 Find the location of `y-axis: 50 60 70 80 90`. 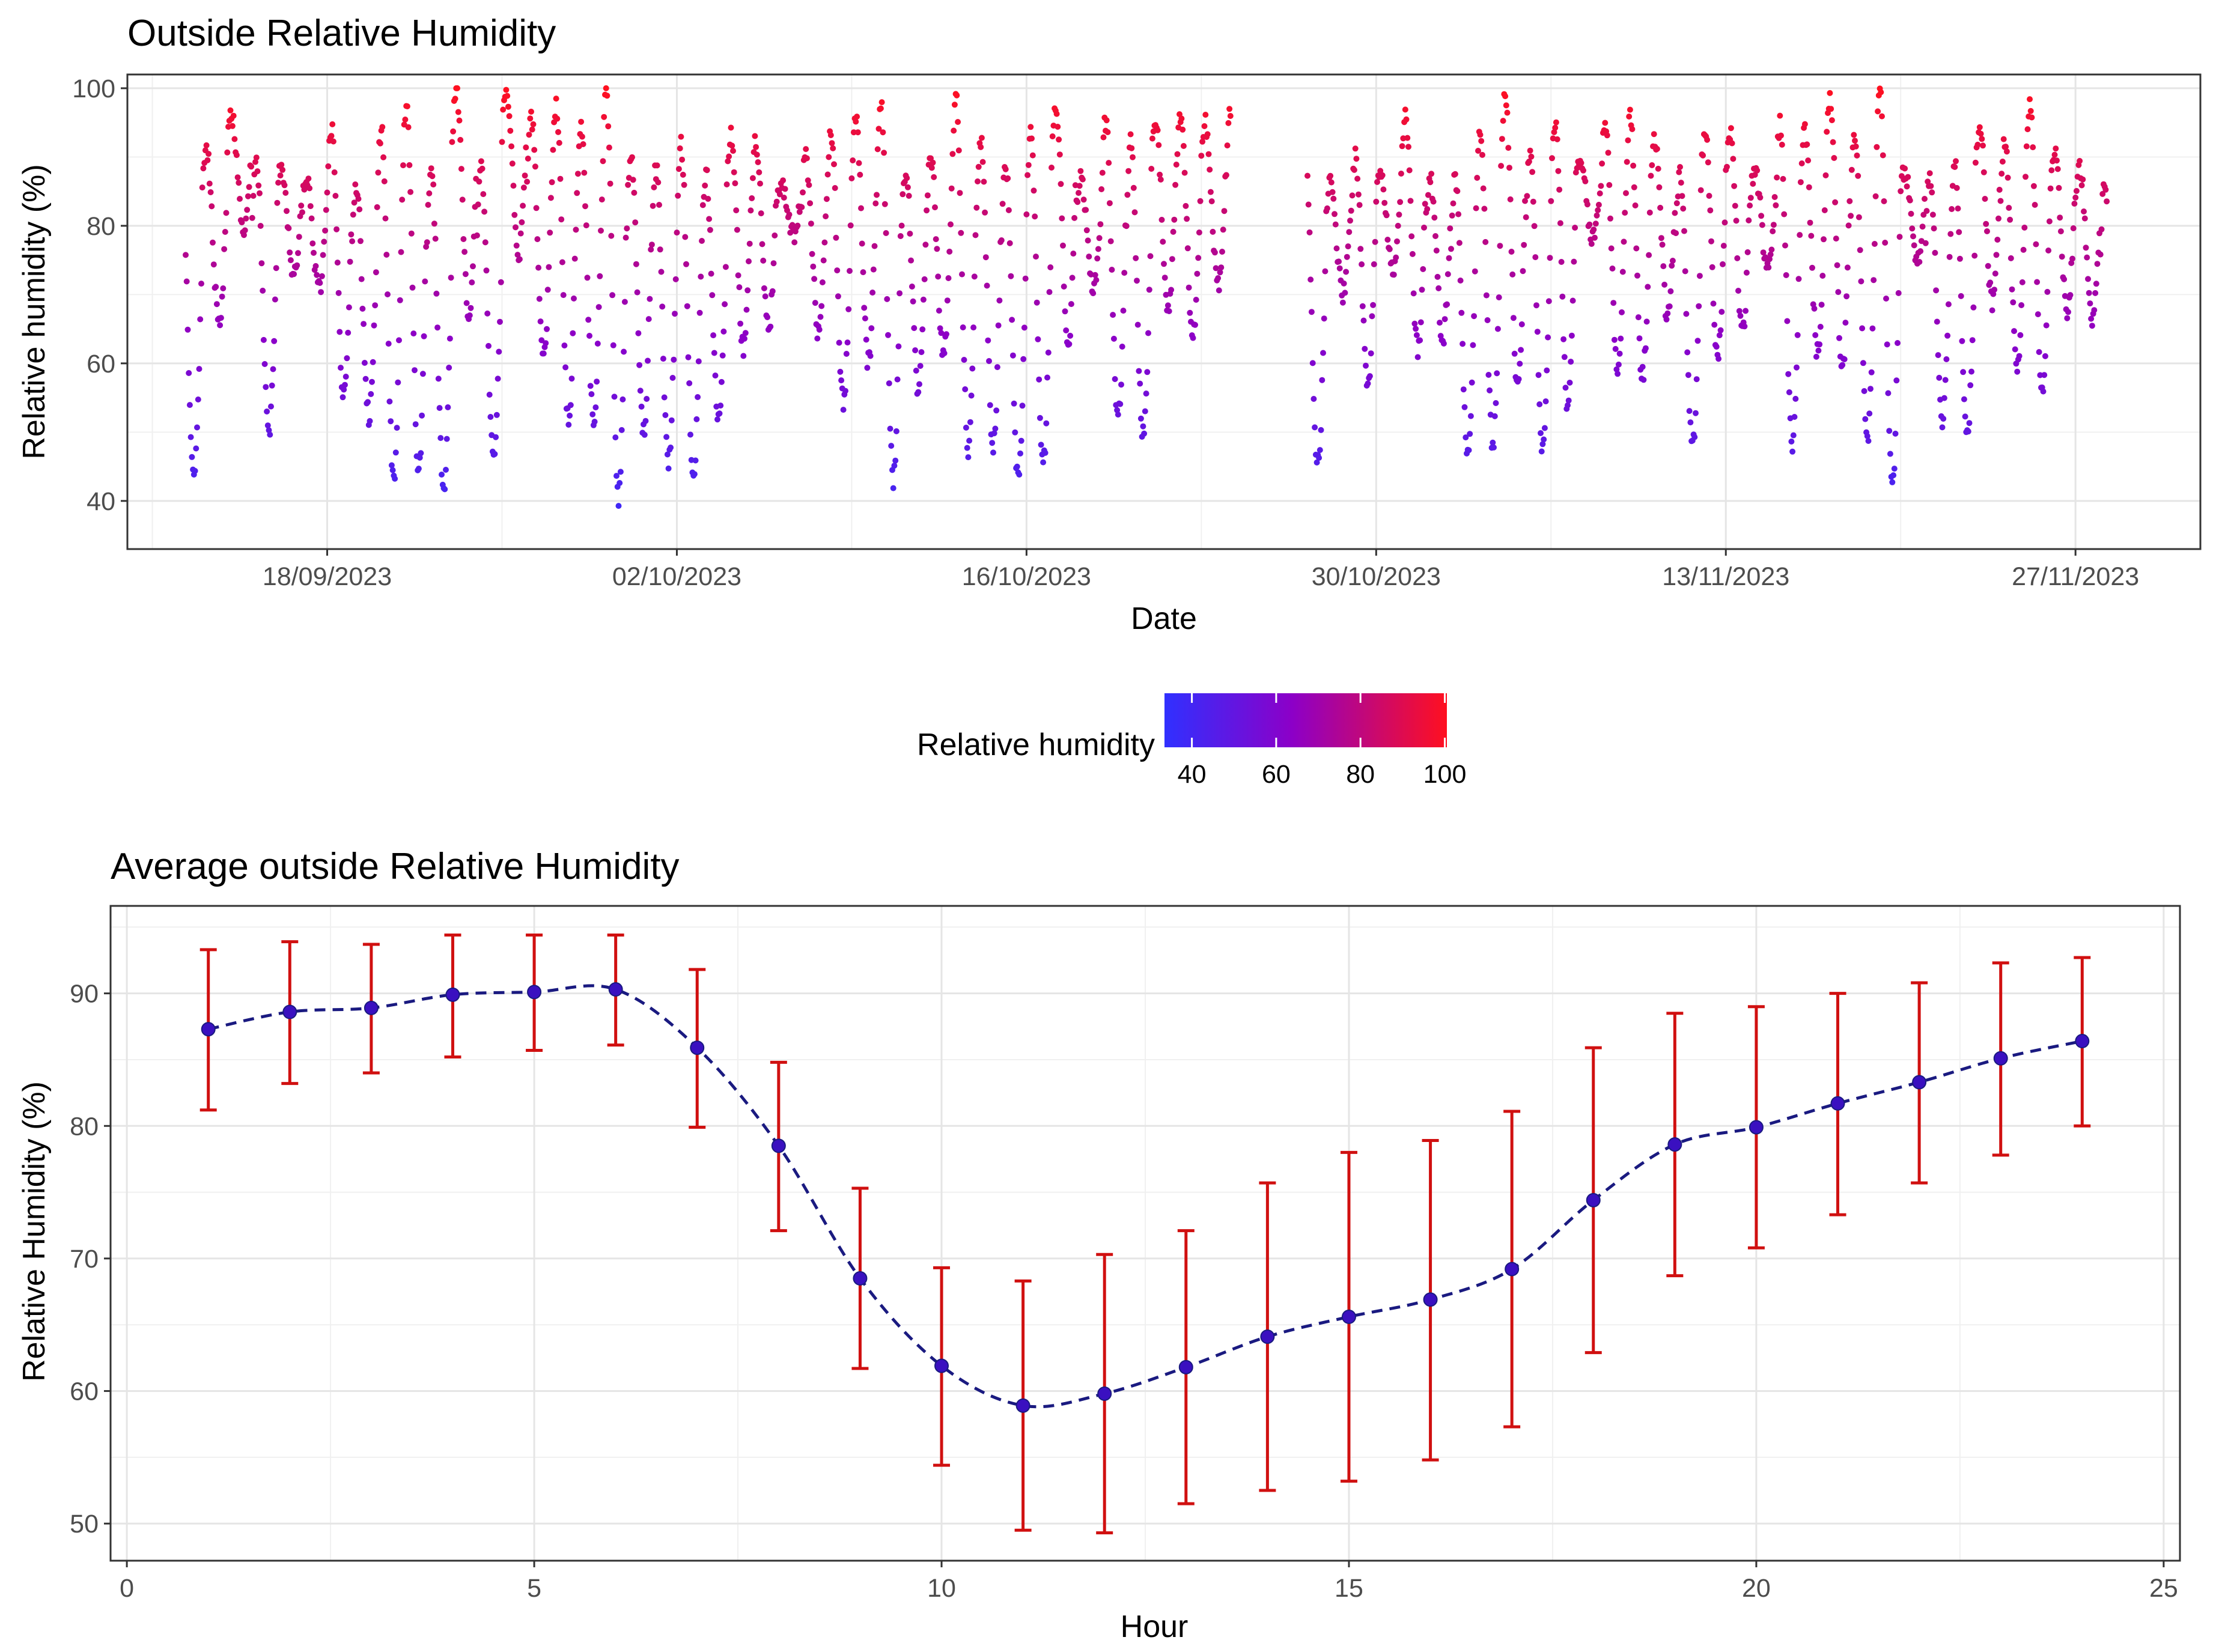

y-axis: 50 60 70 80 90 is located at coordinates (90, 1259).